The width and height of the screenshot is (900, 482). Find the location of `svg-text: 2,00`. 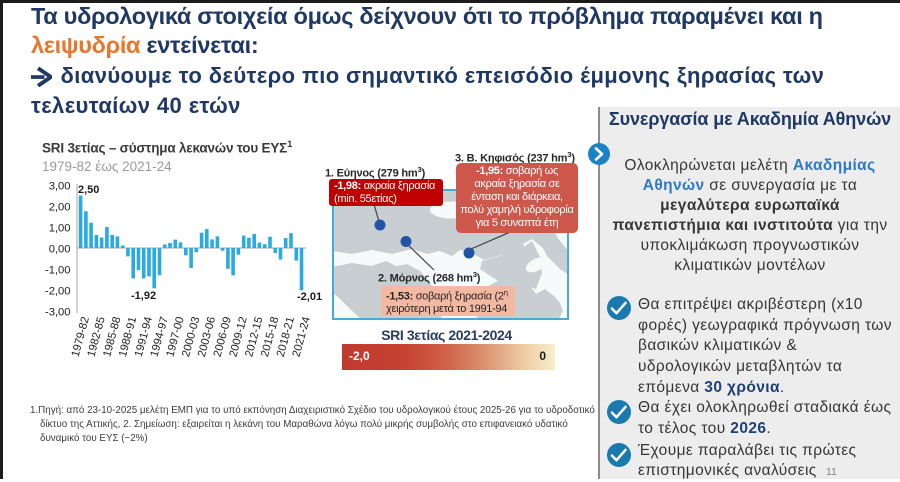

svg-text: 2,00 is located at coordinates (60, 208).